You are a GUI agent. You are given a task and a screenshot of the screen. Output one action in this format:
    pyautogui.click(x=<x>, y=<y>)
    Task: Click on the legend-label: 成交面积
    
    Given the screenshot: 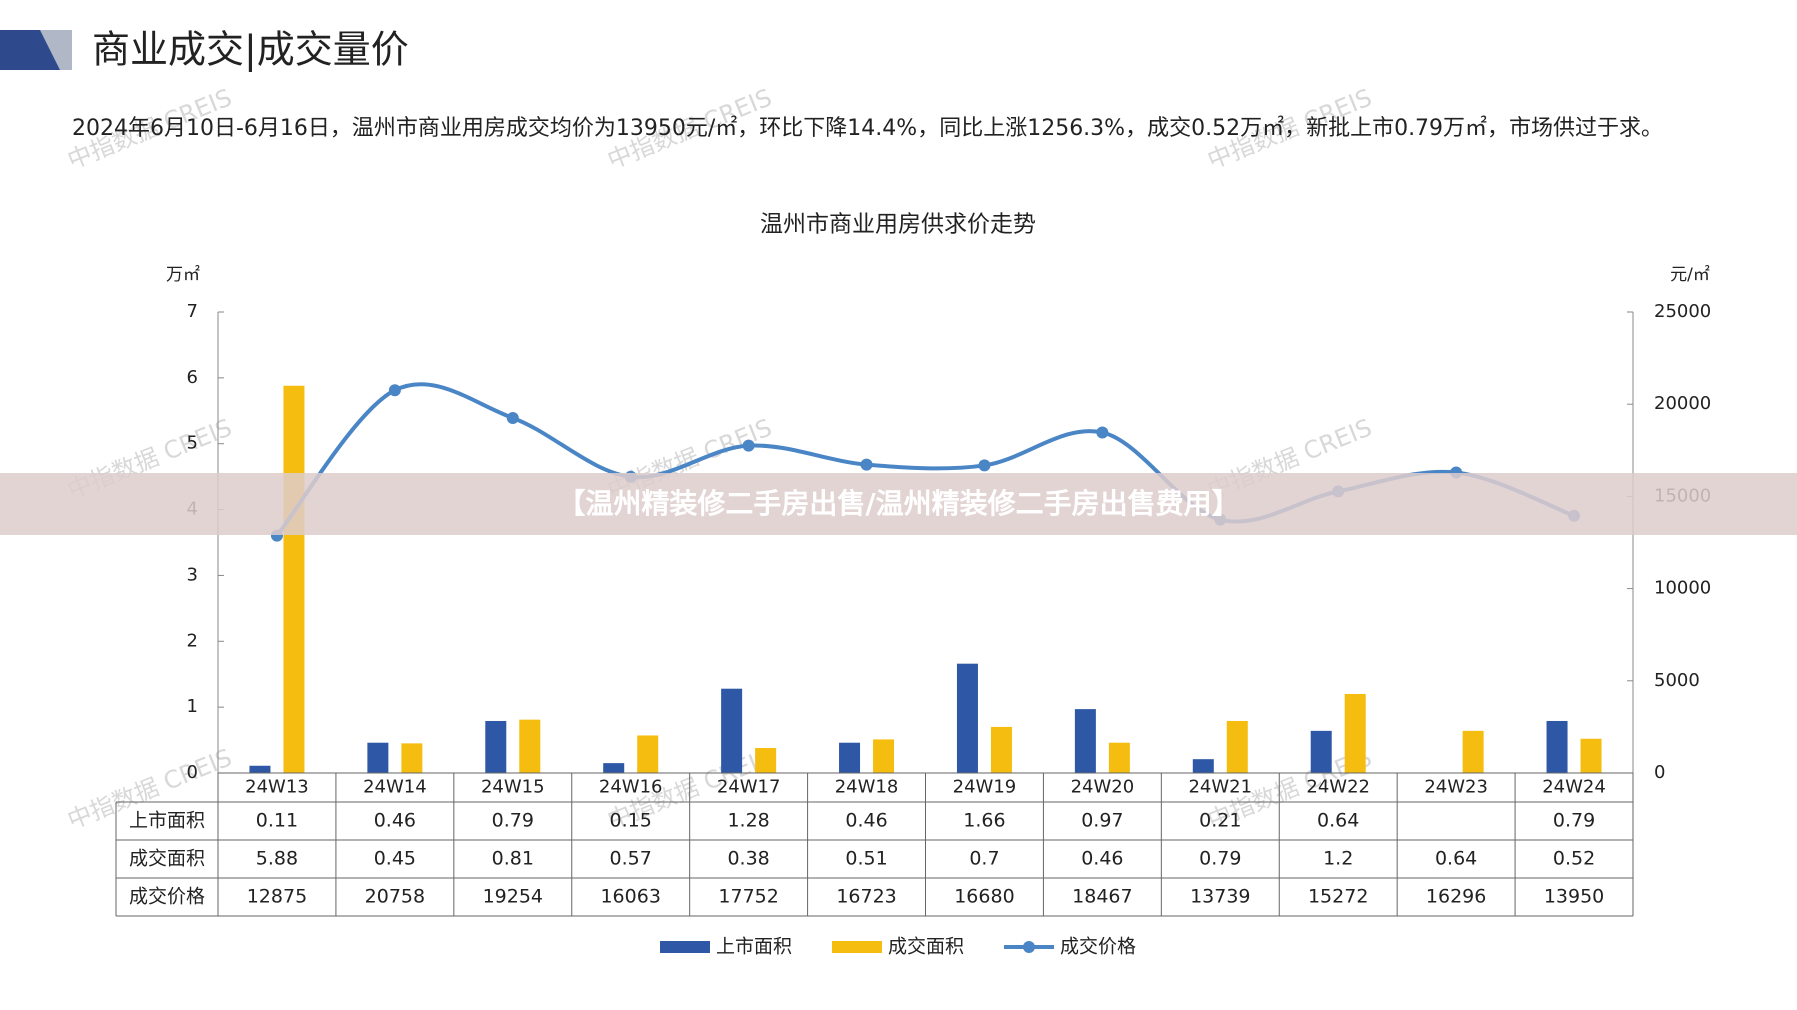 What is the action you would take?
    pyautogui.click(x=926, y=947)
    